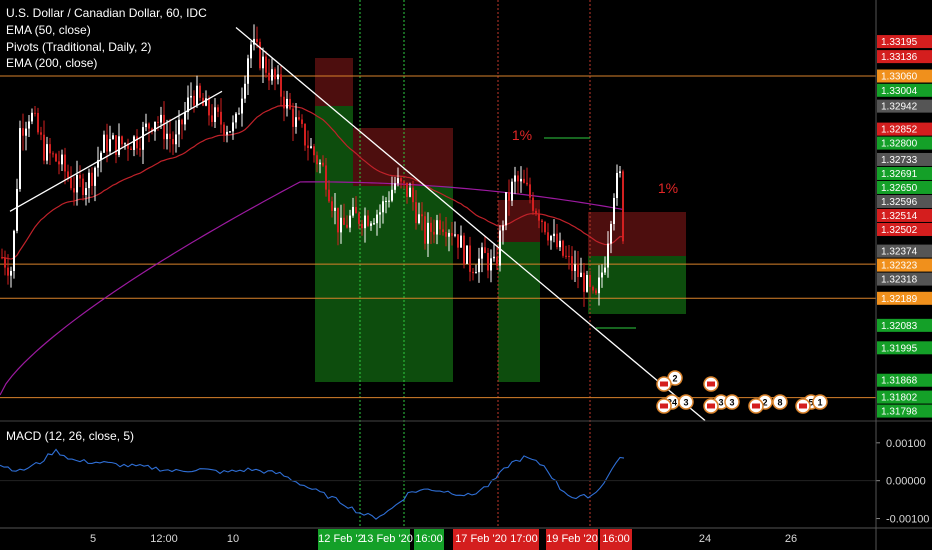 This screenshot has height=550, width=932. Describe the element at coordinates (312, 484) in the screenshot. I see `macd-line` at that location.